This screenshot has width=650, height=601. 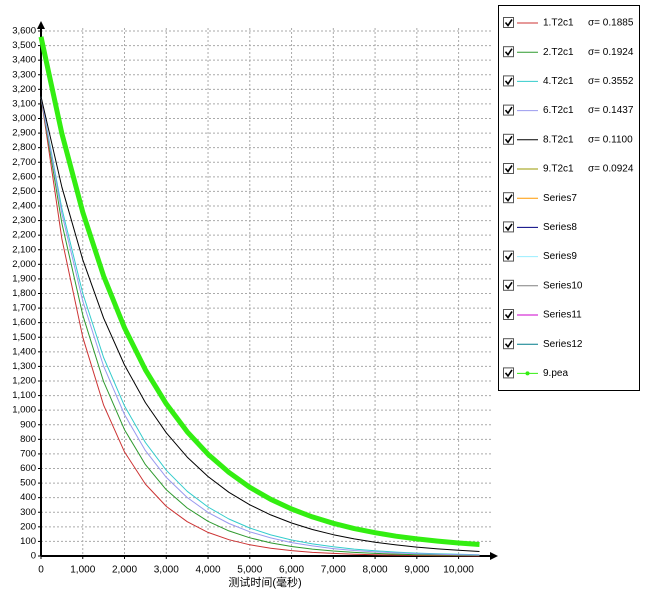 What do you see at coordinates (560, 198) in the screenshot?
I see `legend-label: Series7` at bounding box center [560, 198].